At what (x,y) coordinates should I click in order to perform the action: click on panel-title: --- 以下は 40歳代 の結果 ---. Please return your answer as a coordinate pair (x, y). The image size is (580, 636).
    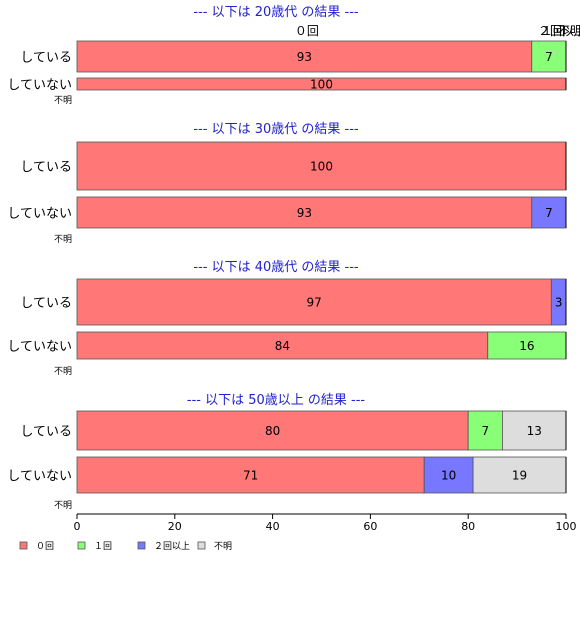
    Looking at the image, I should click on (276, 267).